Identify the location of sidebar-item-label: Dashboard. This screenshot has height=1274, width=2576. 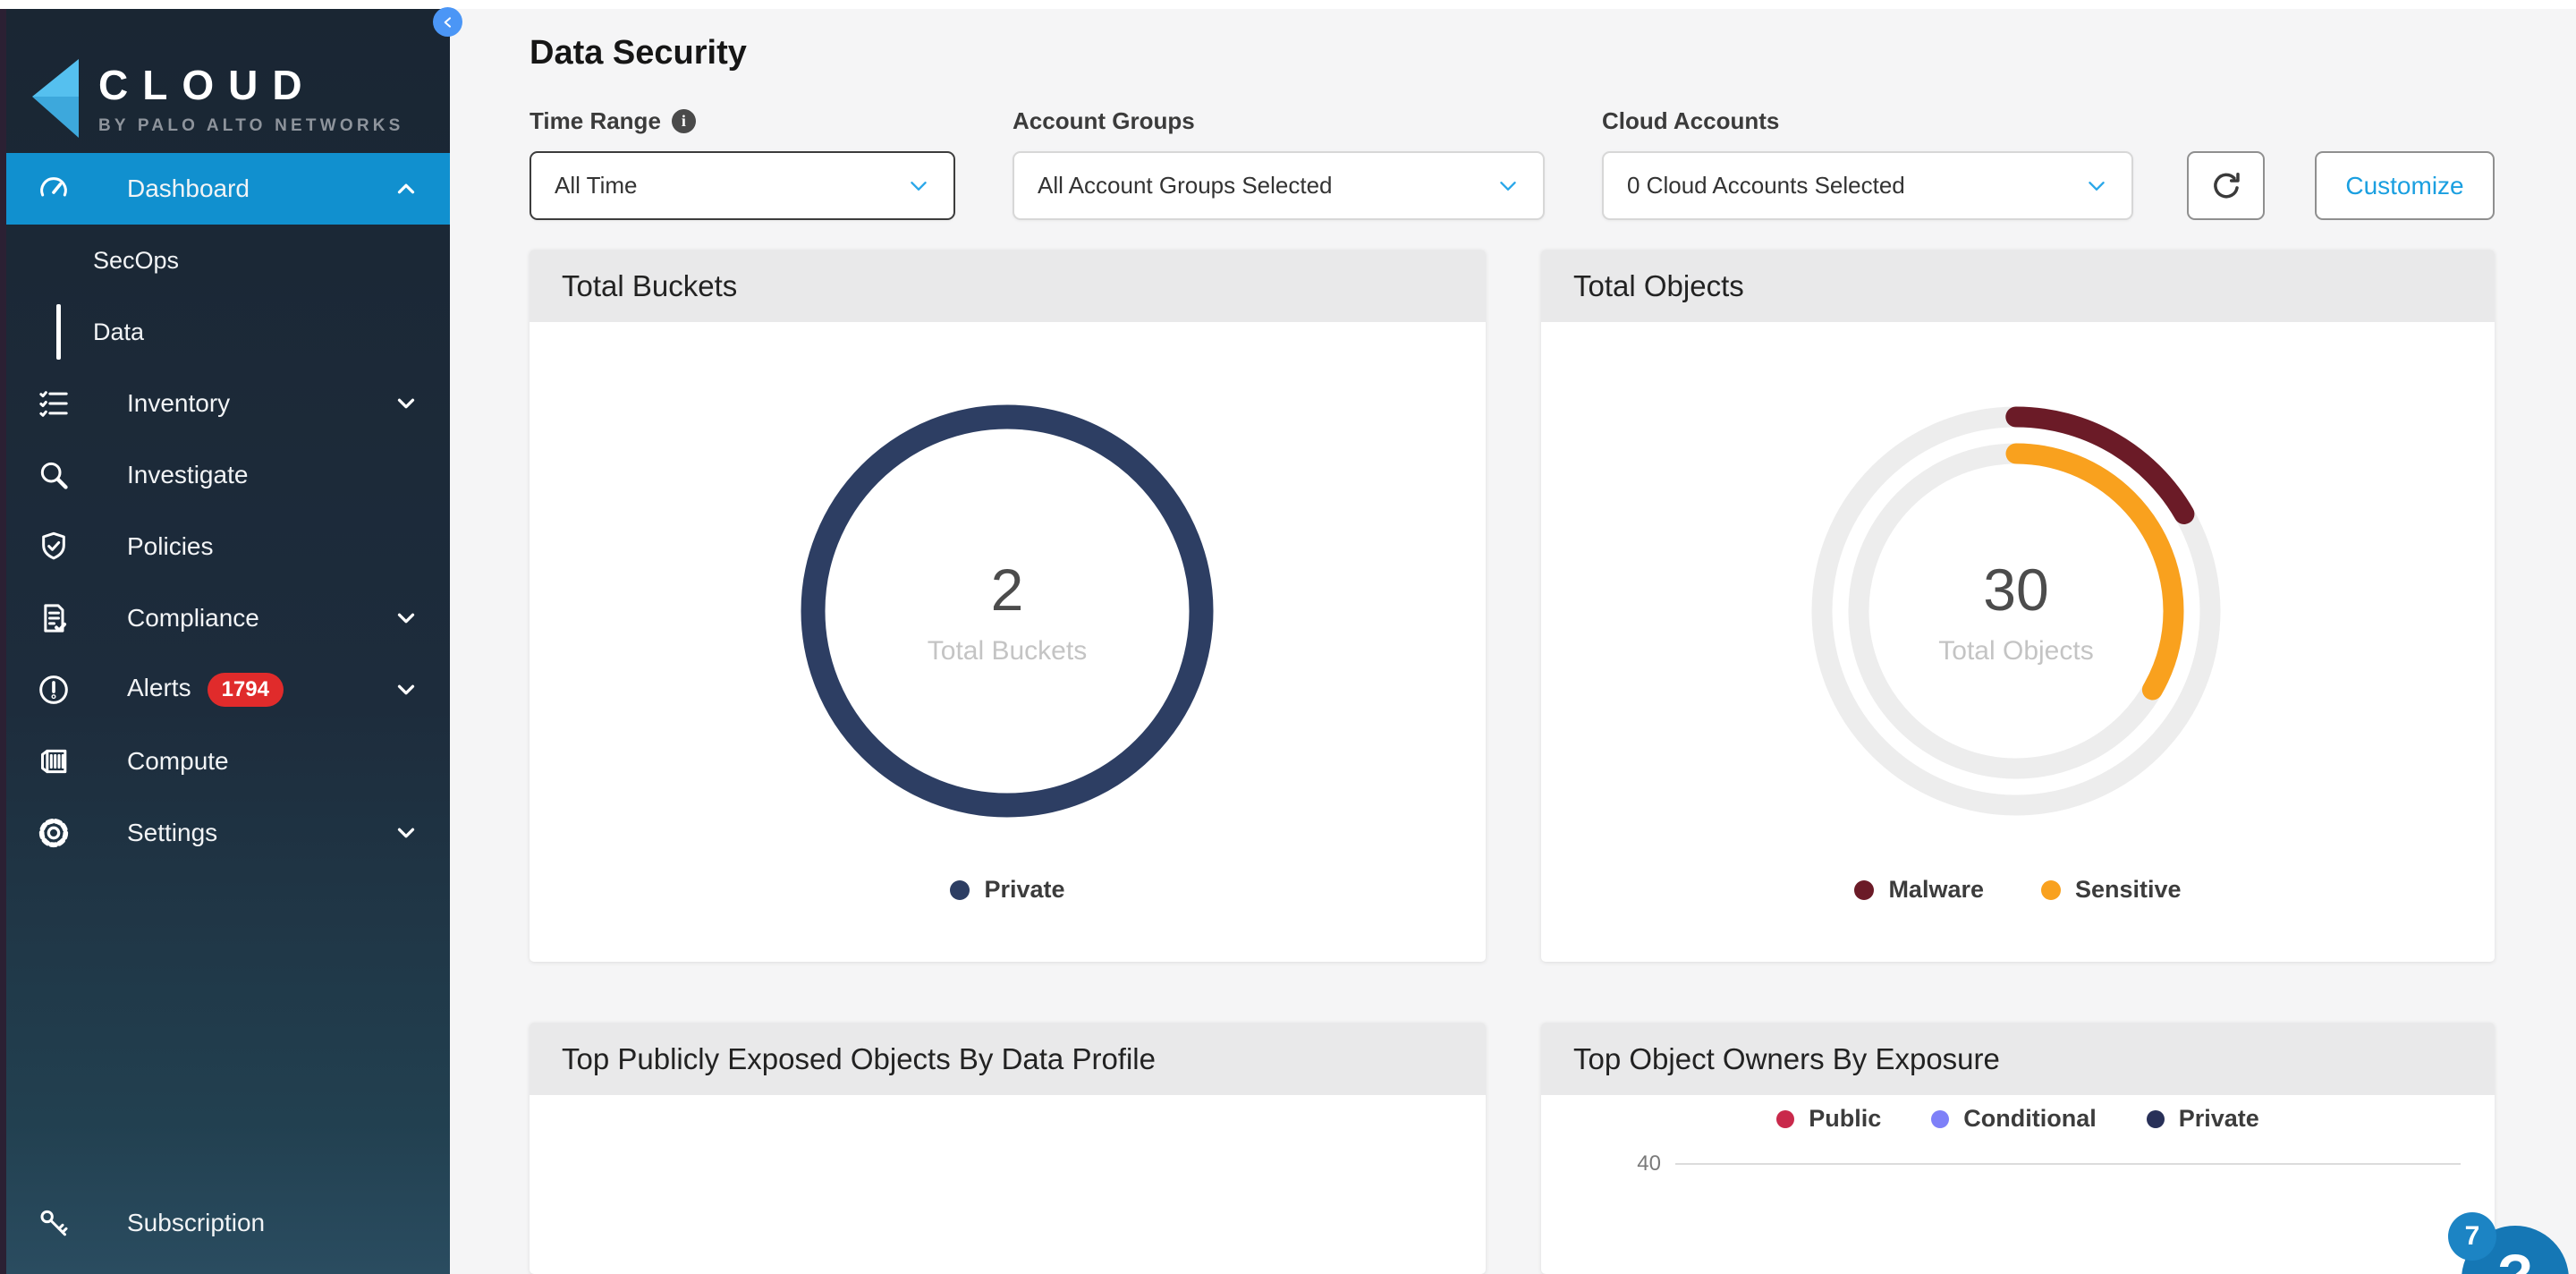
(188, 188).